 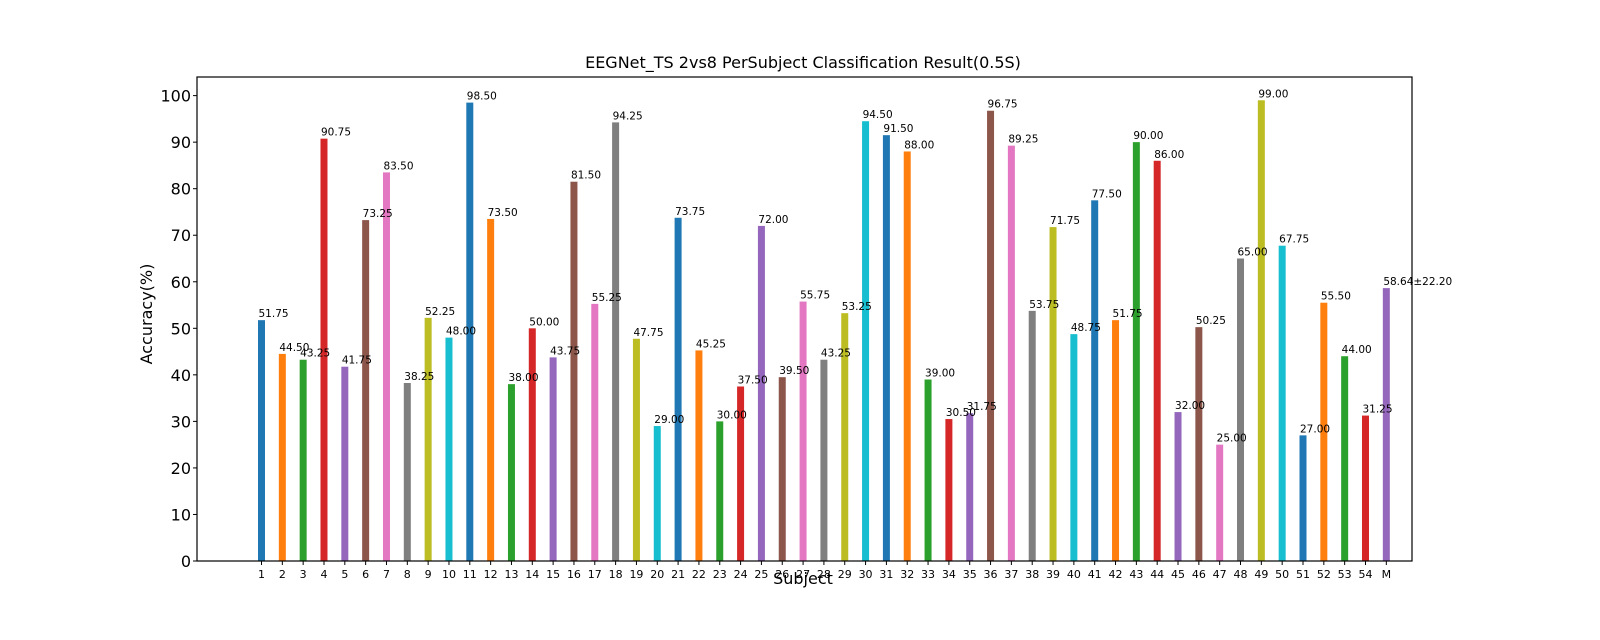 What do you see at coordinates (1116, 574) in the screenshot?
I see `x-tick-label-42: 42` at bounding box center [1116, 574].